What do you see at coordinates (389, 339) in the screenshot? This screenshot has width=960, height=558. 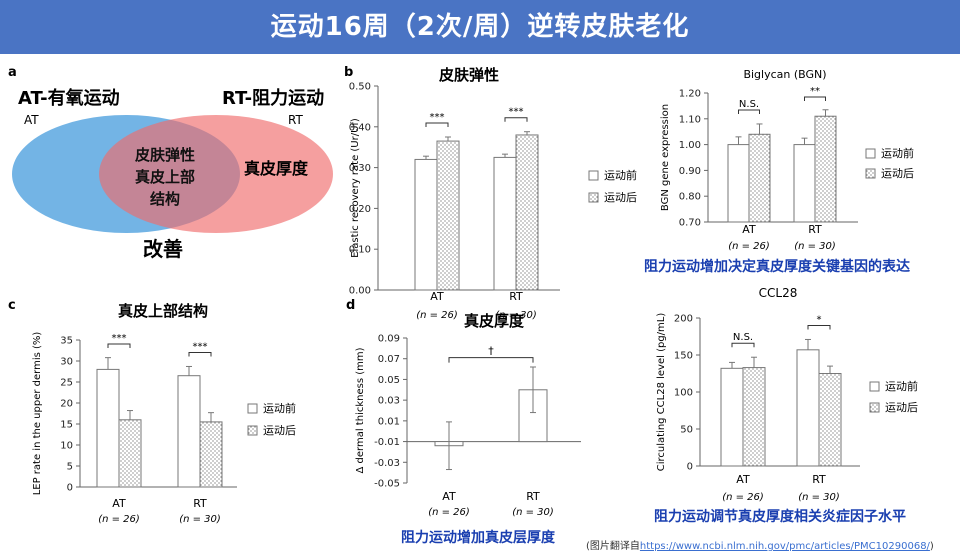 I see `y-tick-label: 0.09` at bounding box center [389, 339].